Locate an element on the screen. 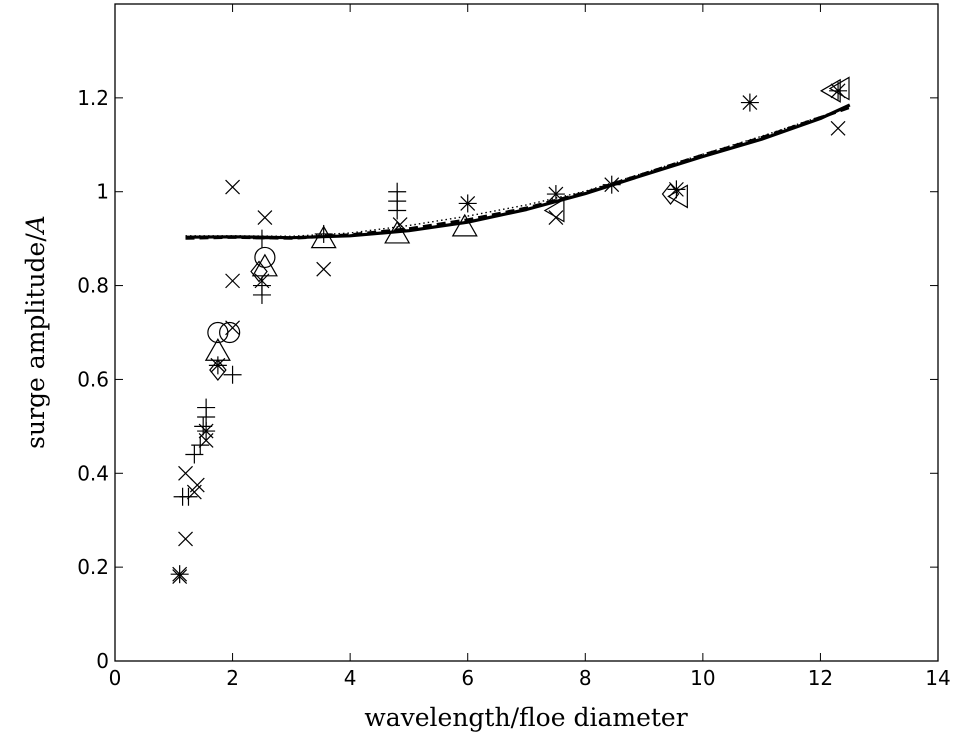  y-axis-label: surge amplitude/A is located at coordinates (35, 332).